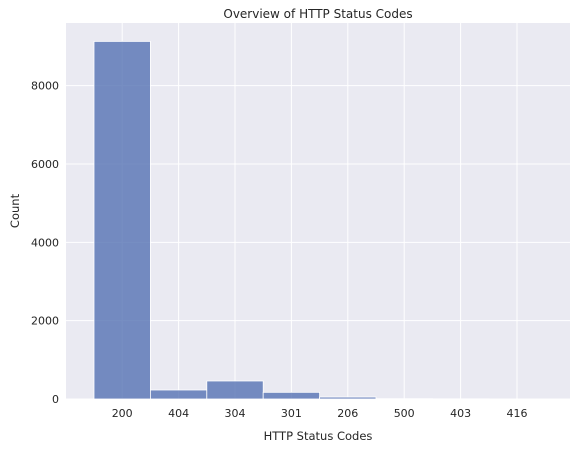 The image size is (577, 452). I want to click on y-tick-label: 6000, so click(45, 164).